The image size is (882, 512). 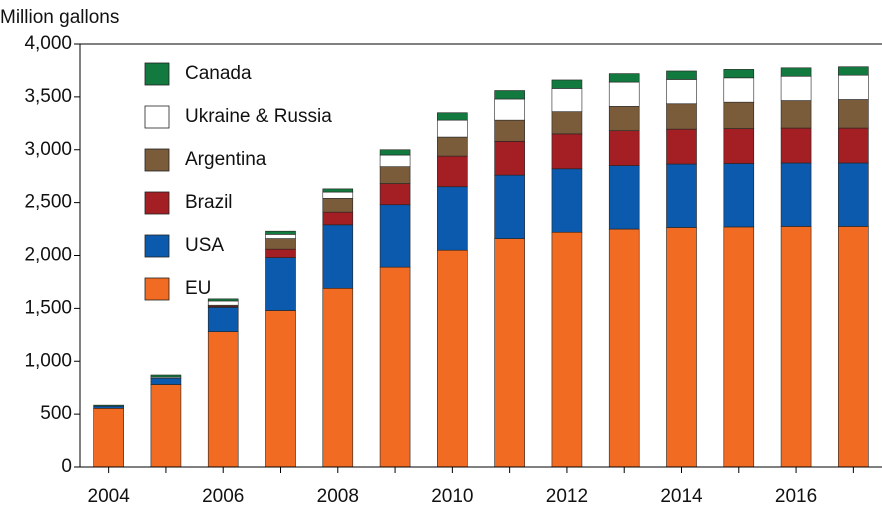 What do you see at coordinates (48, 255) in the screenshot?
I see `y-tick-label: 2,000` at bounding box center [48, 255].